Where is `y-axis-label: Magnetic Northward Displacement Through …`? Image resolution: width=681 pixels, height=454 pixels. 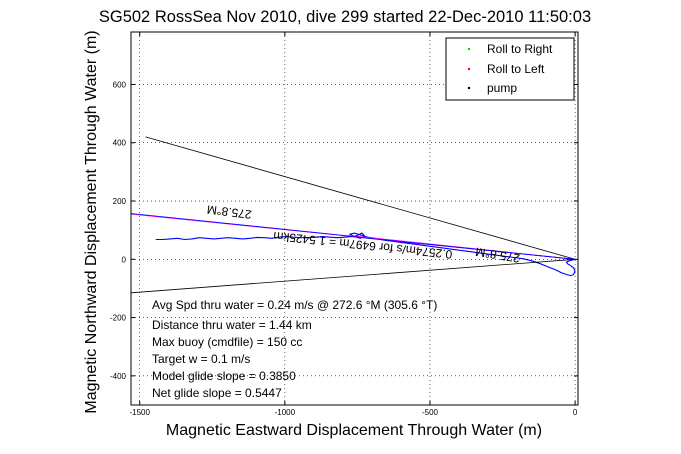 y-axis-label: Magnetic Northward Displacement Through … is located at coordinates (91, 221).